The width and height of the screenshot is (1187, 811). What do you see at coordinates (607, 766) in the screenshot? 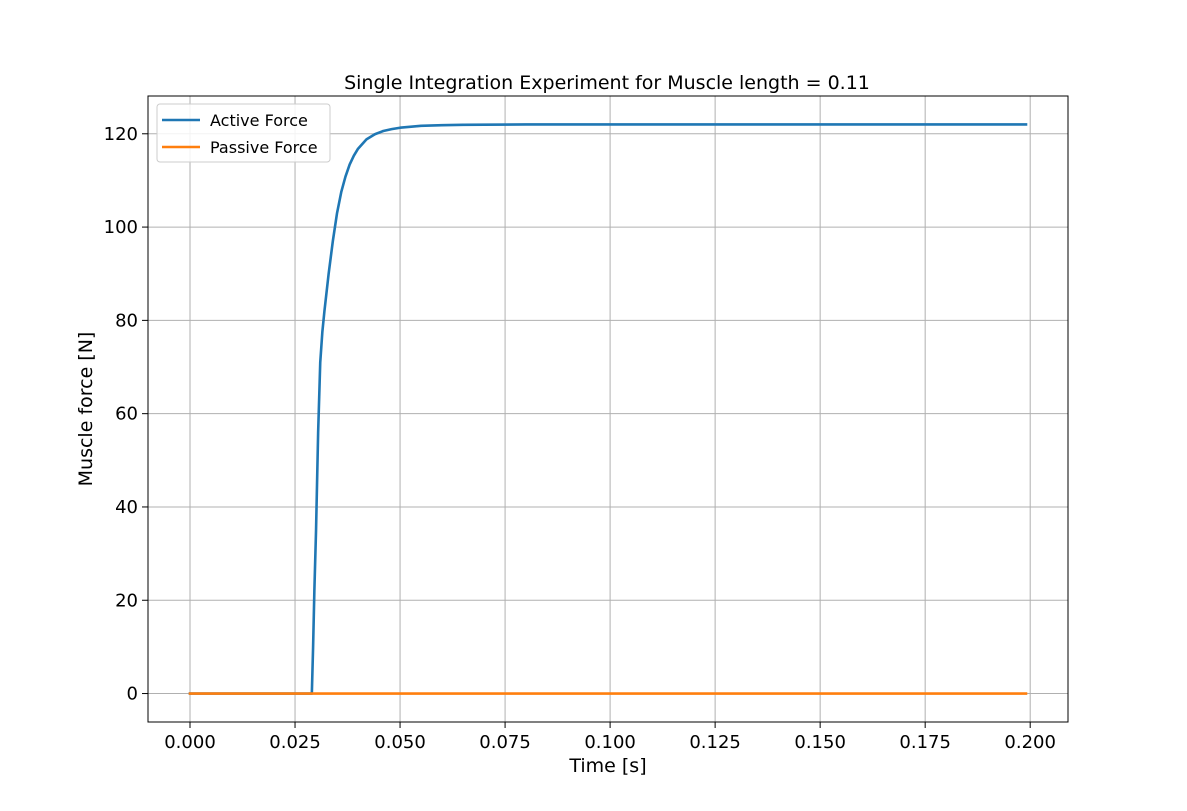
I see `x-axis-label: Time [s]` at bounding box center [607, 766].